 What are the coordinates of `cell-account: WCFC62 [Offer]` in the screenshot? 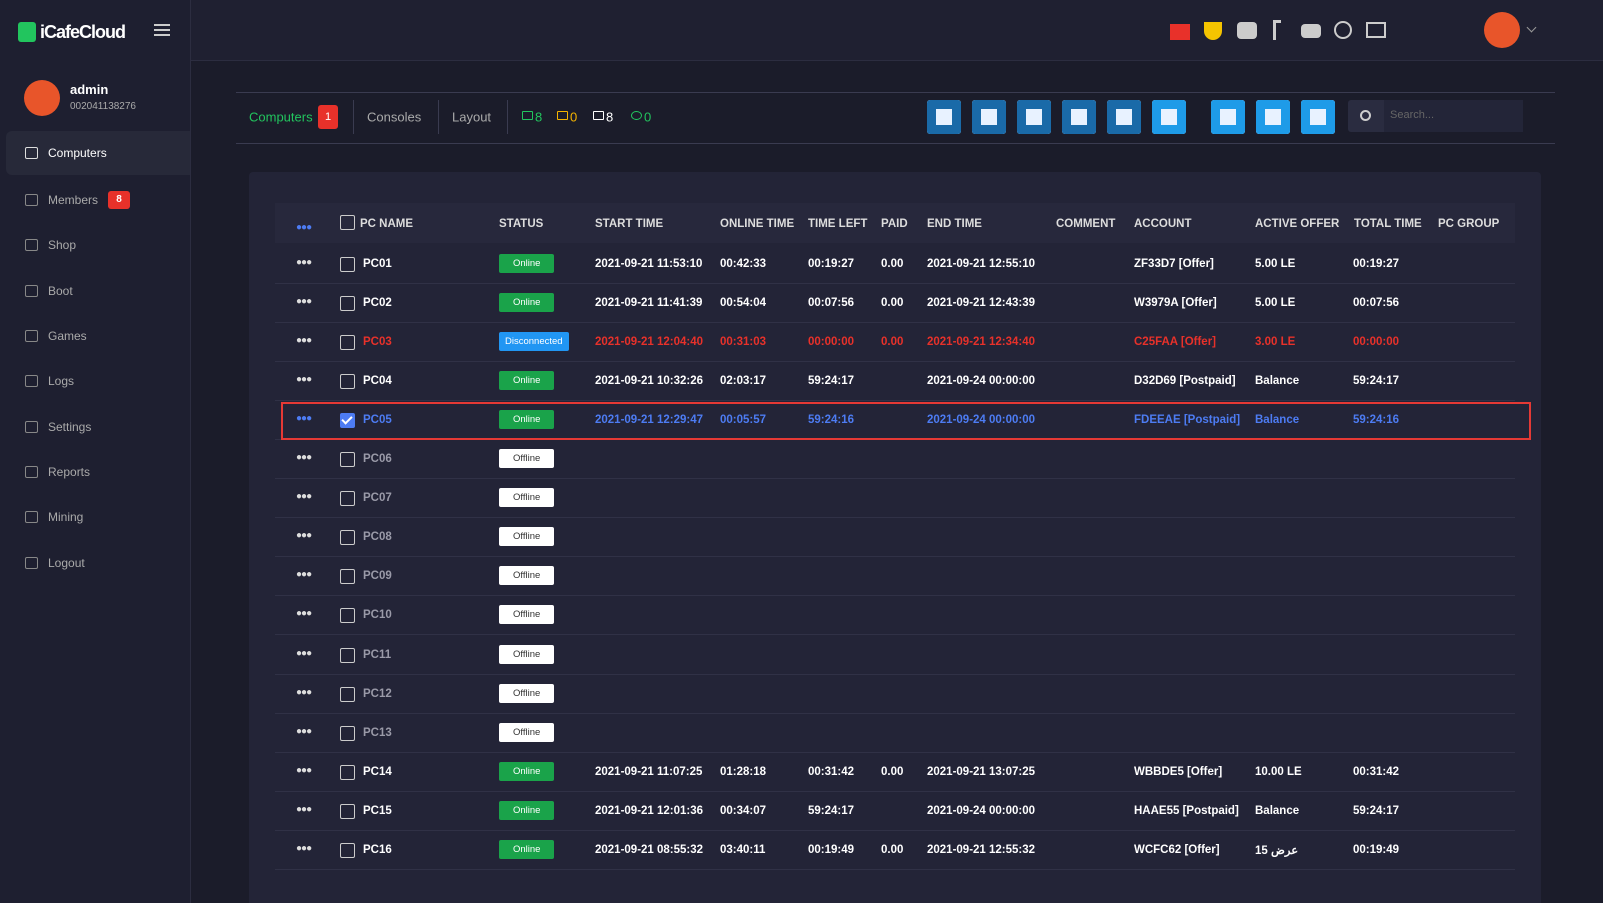 It's located at (1177, 850).